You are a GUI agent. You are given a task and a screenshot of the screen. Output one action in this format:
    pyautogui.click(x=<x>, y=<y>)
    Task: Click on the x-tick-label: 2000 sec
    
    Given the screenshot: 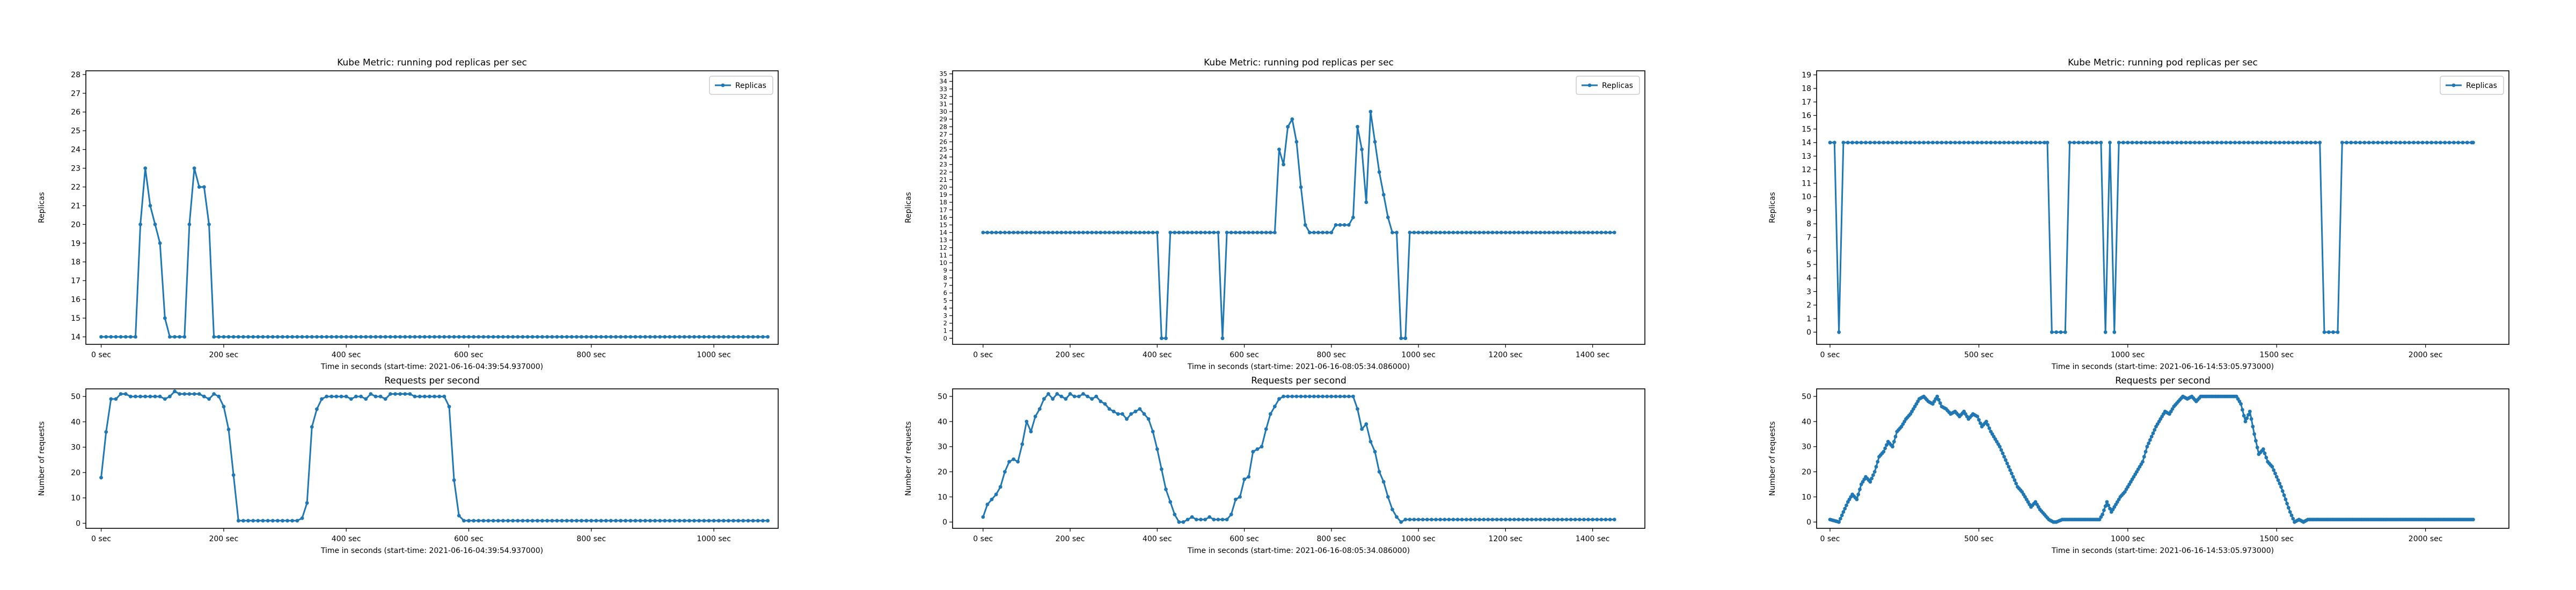 What is the action you would take?
    pyautogui.click(x=2426, y=539)
    